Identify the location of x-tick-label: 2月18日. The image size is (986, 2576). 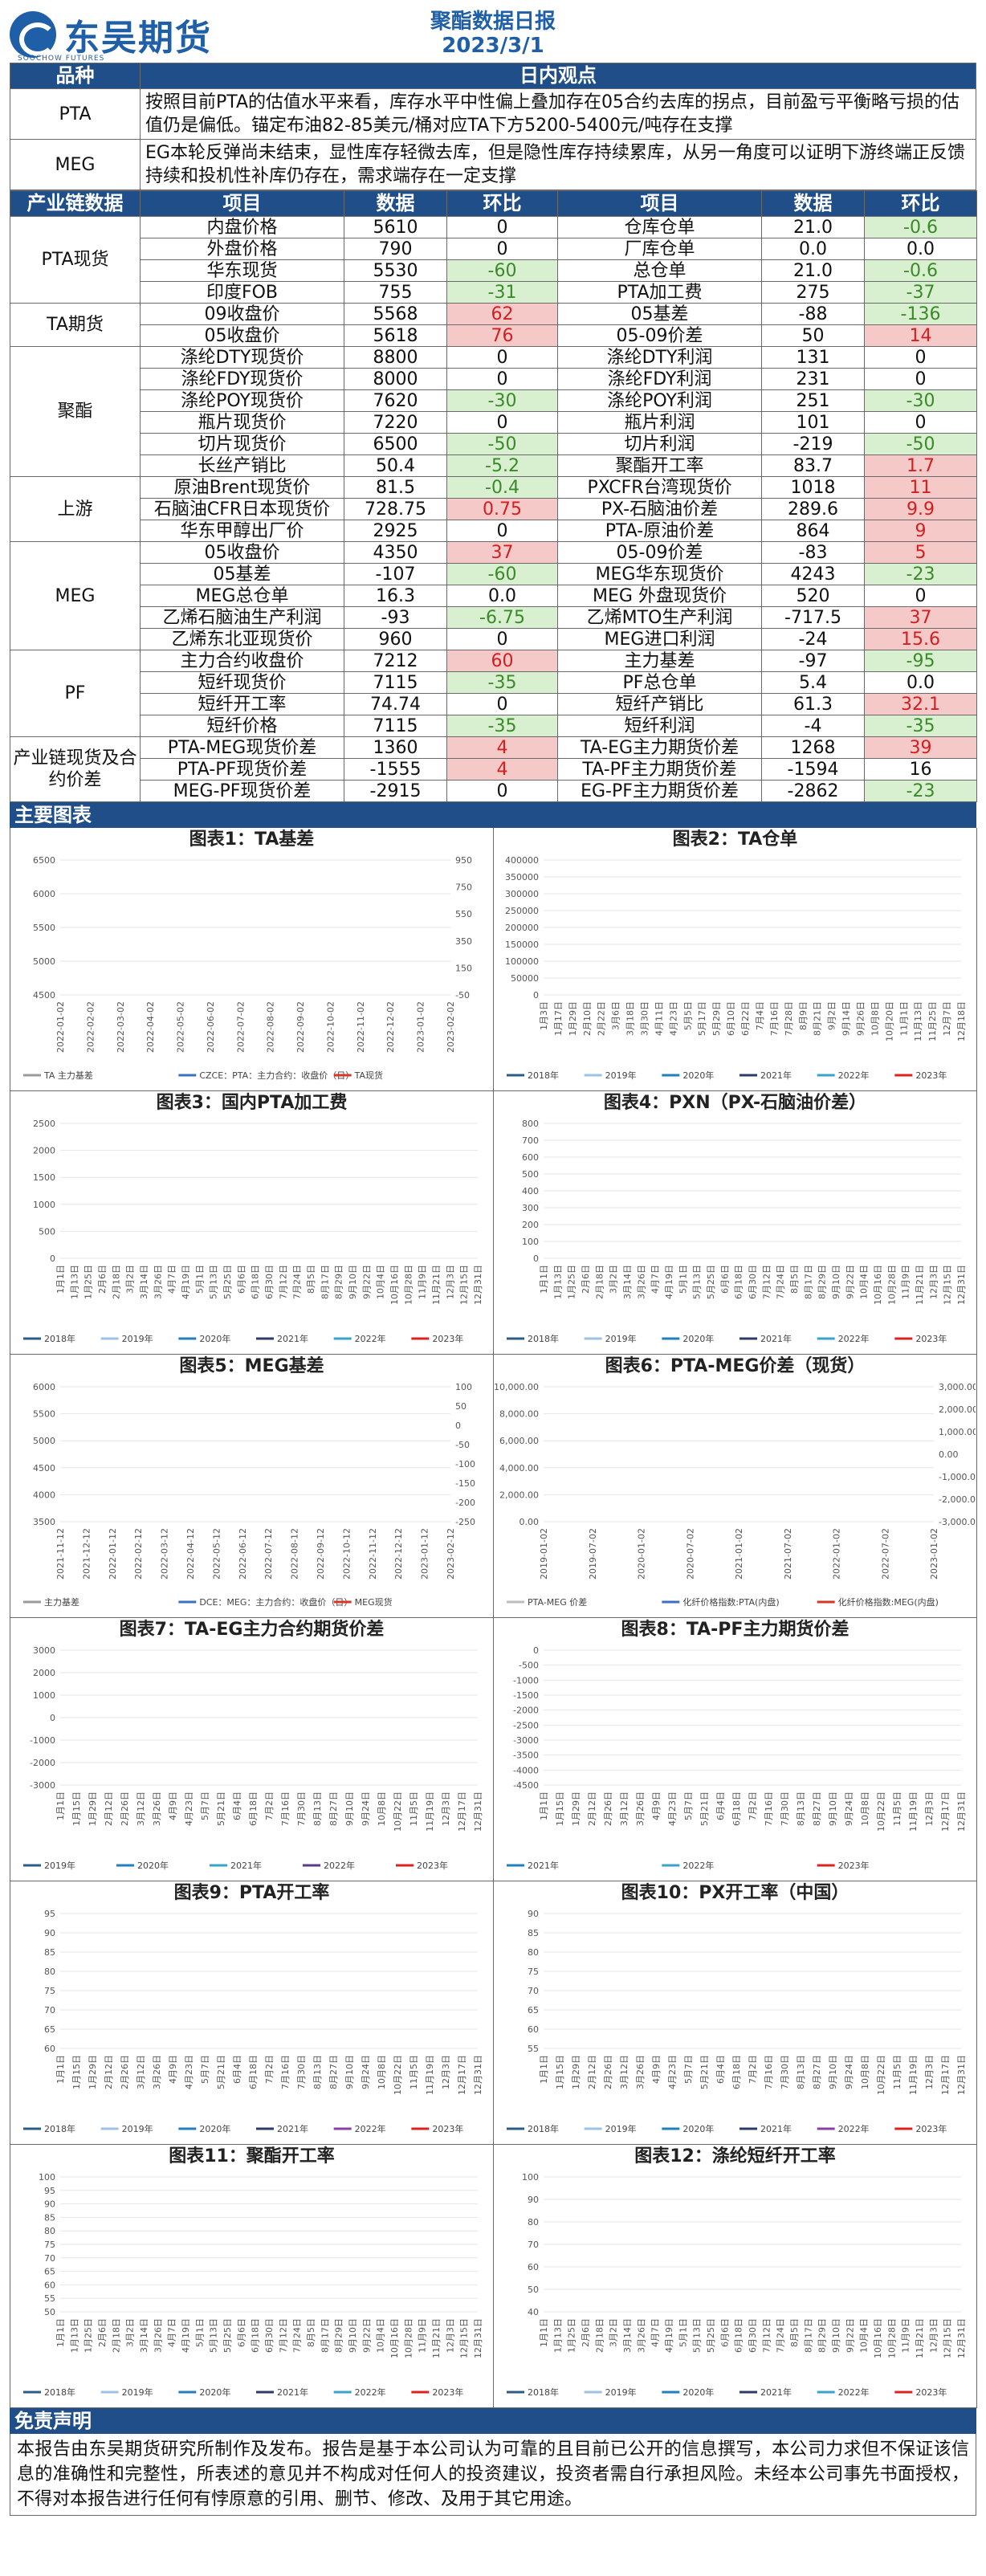
(116, 2335).